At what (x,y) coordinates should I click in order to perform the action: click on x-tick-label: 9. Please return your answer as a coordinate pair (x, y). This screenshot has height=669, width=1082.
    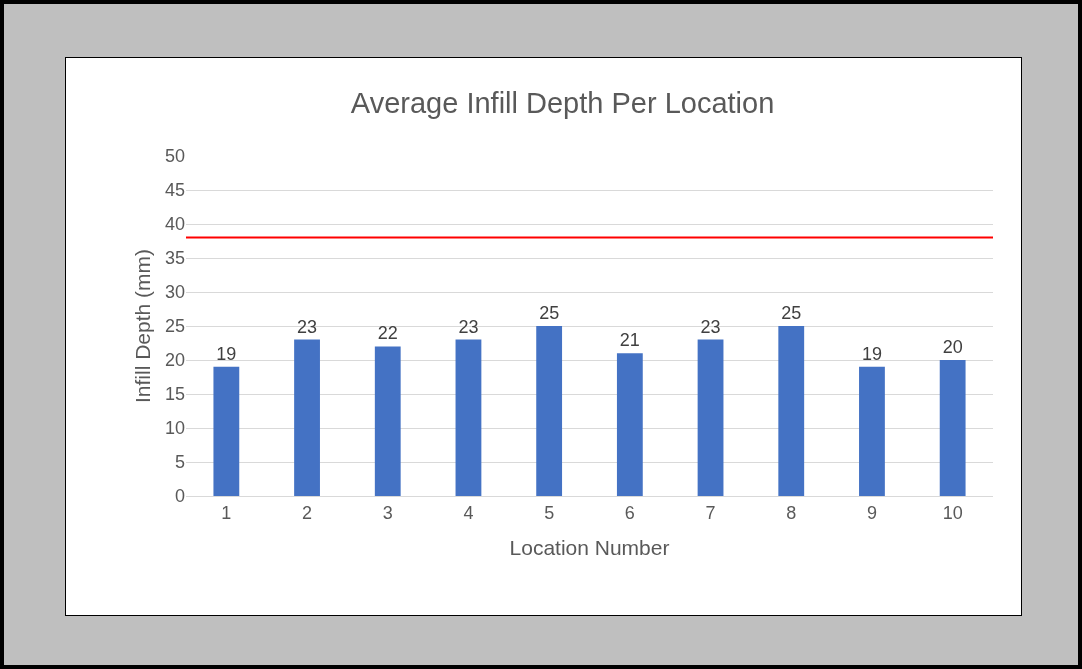
    Looking at the image, I should click on (871, 512).